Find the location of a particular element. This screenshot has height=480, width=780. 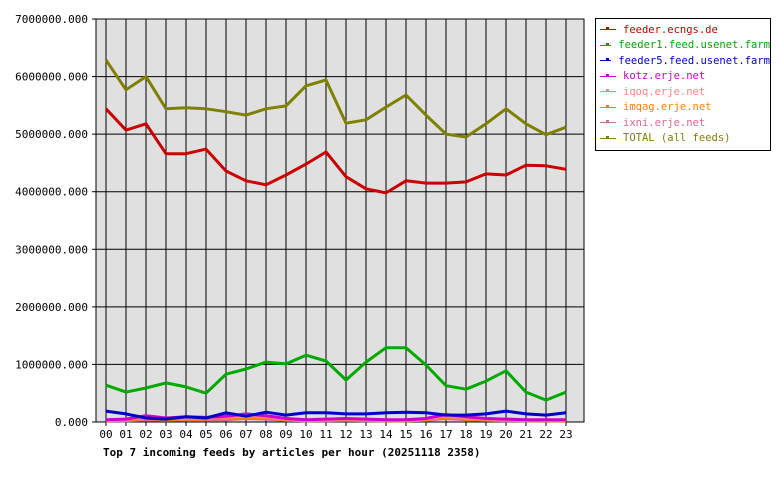

legend-label: imqag.erje.net is located at coordinates (667, 107).